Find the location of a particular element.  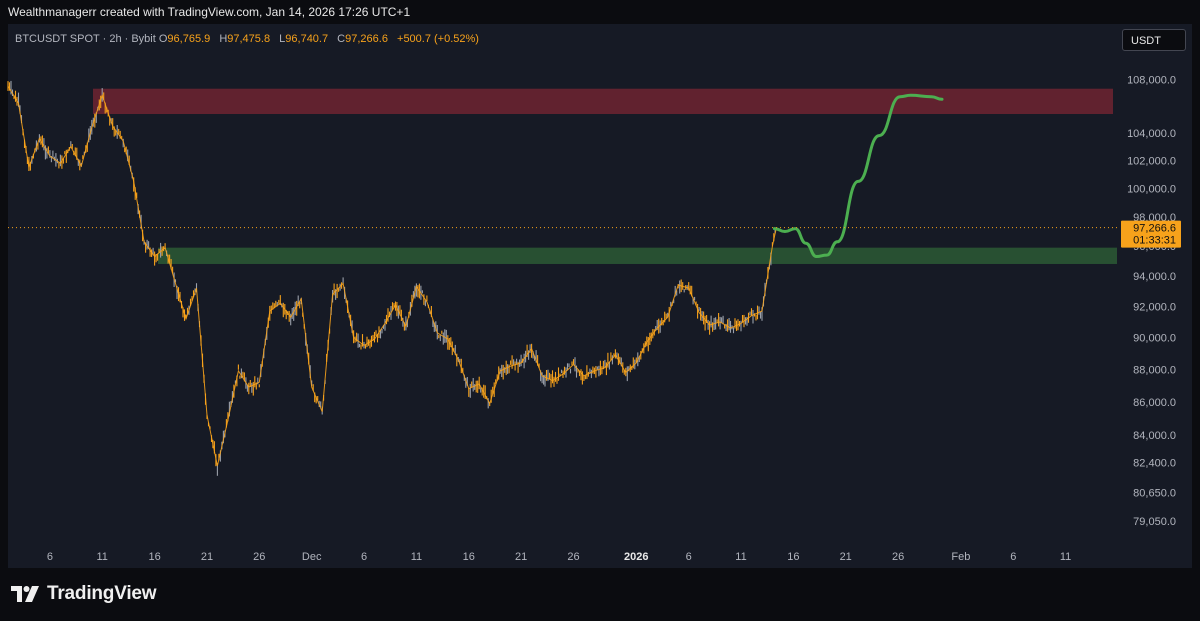

y-tick-label: 88,000.0 is located at coordinates (1154, 370).